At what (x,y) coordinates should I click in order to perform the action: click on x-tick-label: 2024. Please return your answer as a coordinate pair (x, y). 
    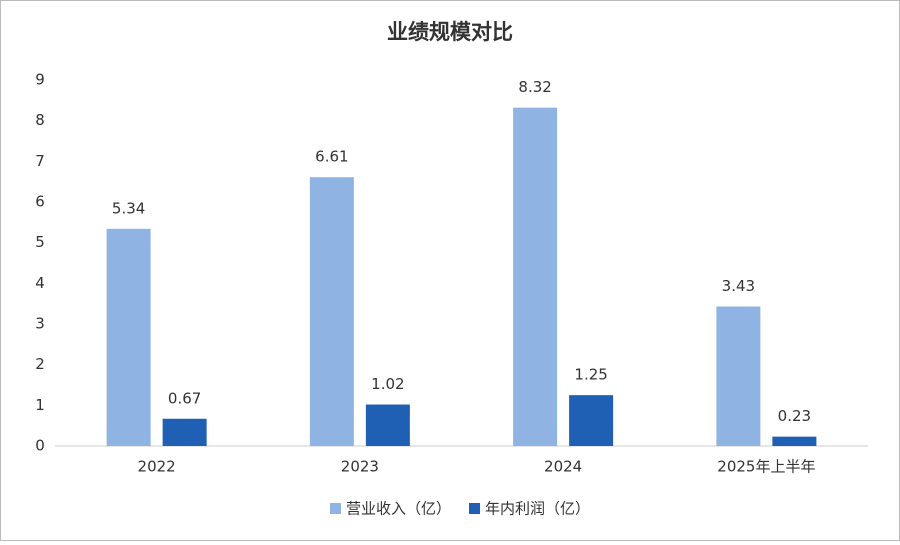
    Looking at the image, I should click on (563, 467).